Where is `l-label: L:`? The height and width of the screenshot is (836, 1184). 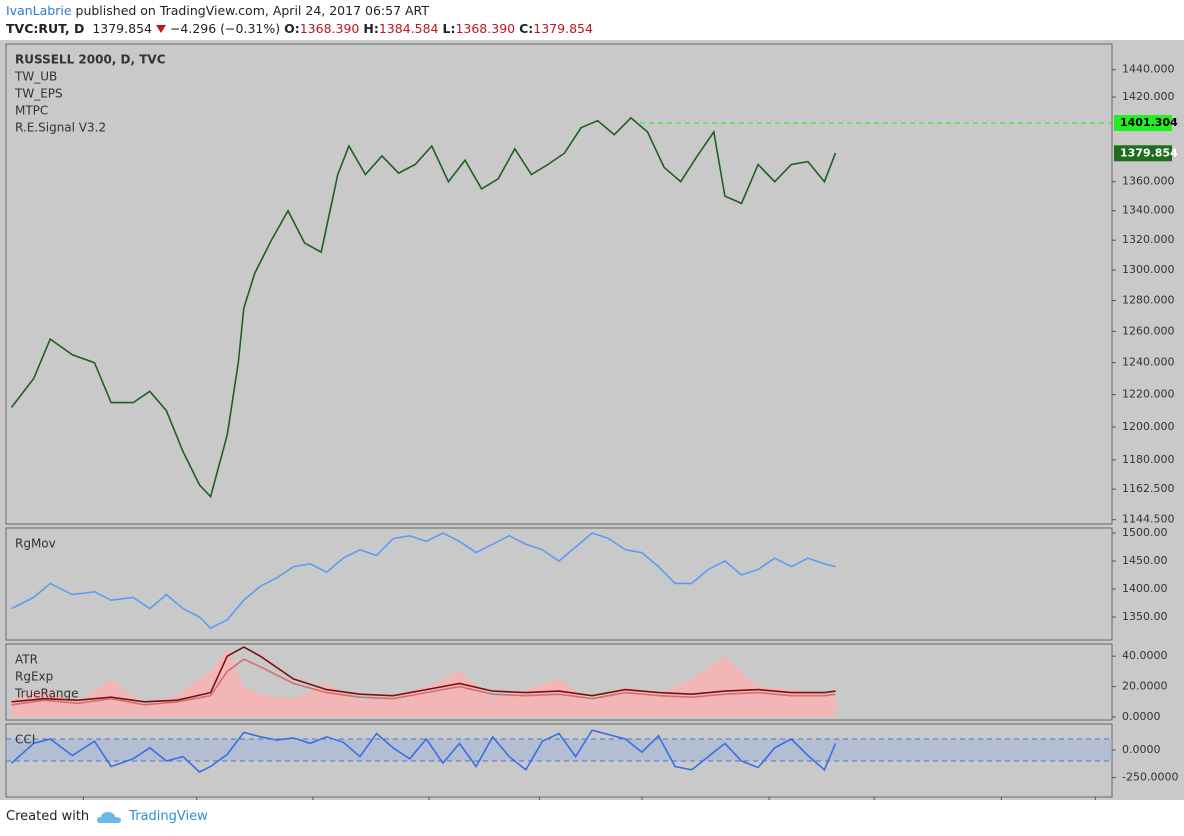
l-label: L: is located at coordinates (449, 28).